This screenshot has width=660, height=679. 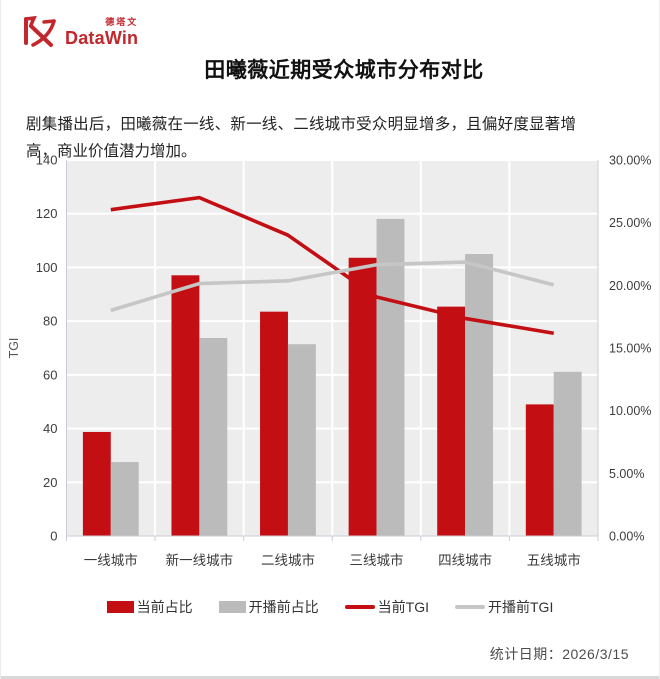 I want to click on legend-label: 当前占比, so click(x=164, y=607).